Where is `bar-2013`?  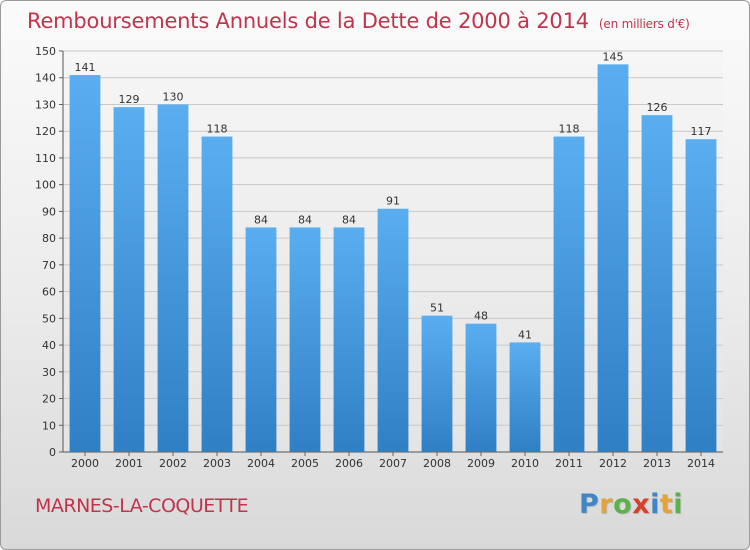 bar-2013 is located at coordinates (657, 283).